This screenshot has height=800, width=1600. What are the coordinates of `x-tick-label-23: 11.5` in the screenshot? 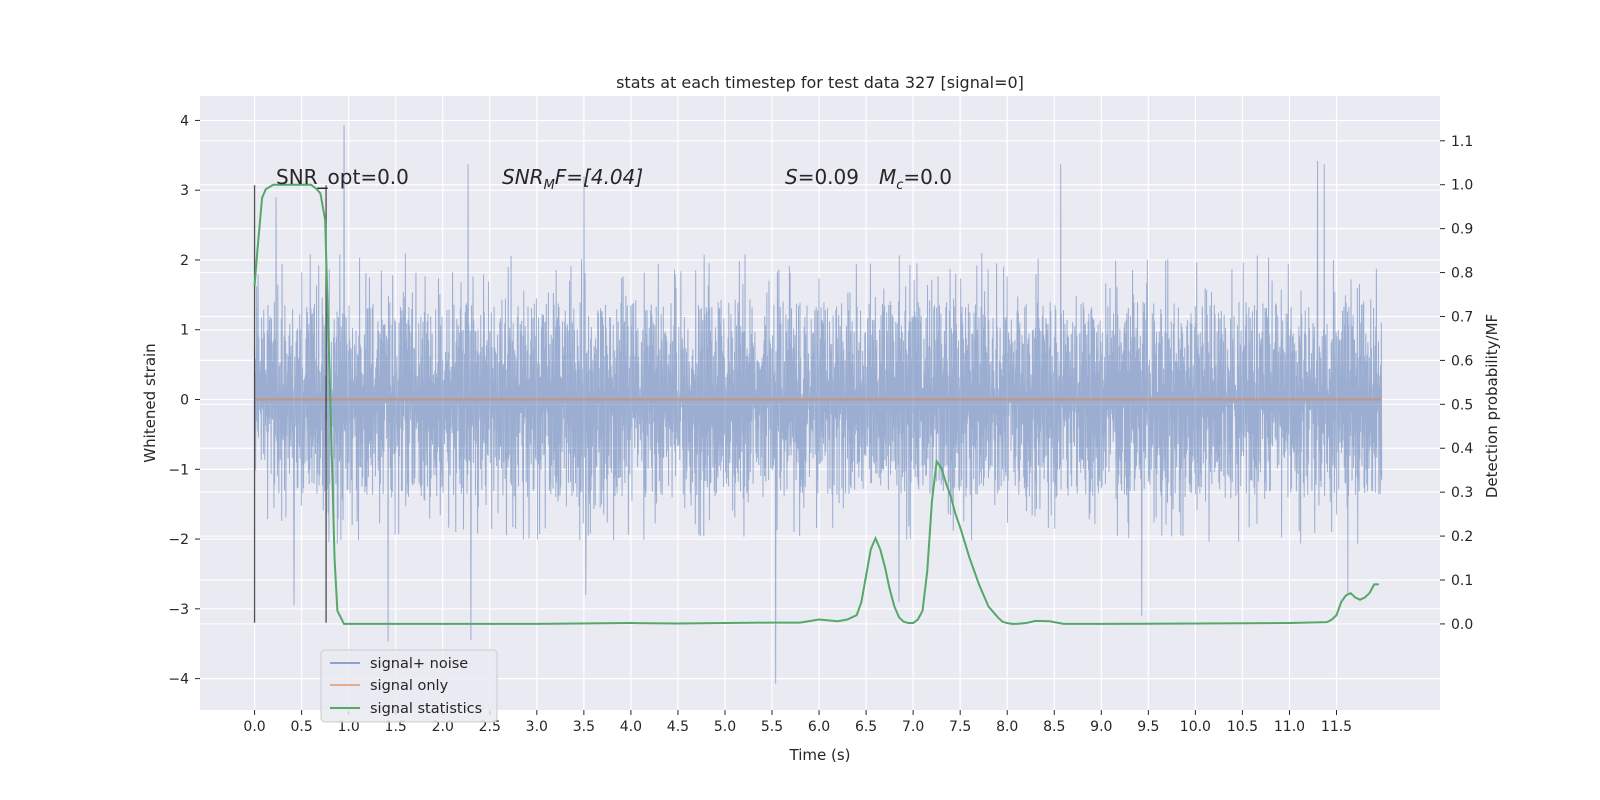 It's located at (1336, 727).